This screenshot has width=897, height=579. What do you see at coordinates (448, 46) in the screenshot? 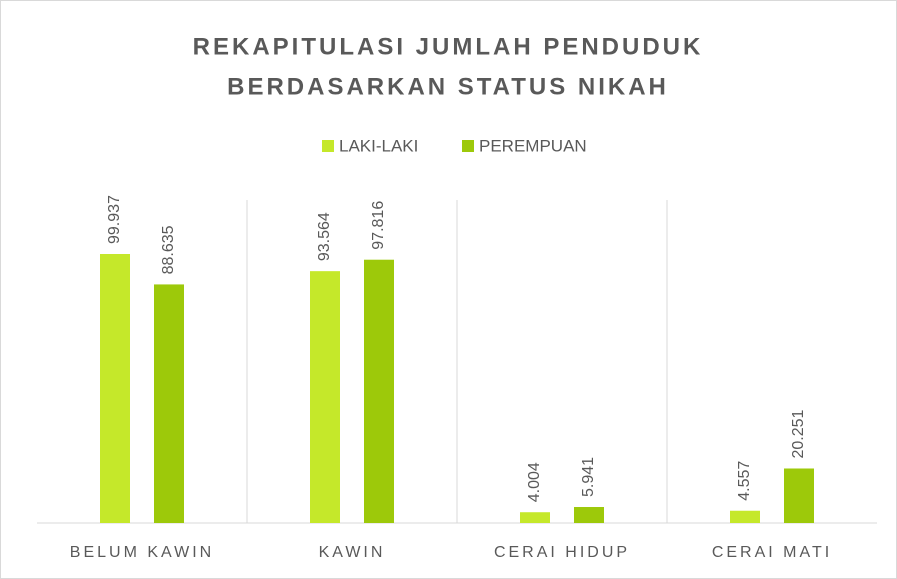
I see `chart-title: REKAPITULASI JUMLAH PENDUDUK` at bounding box center [448, 46].